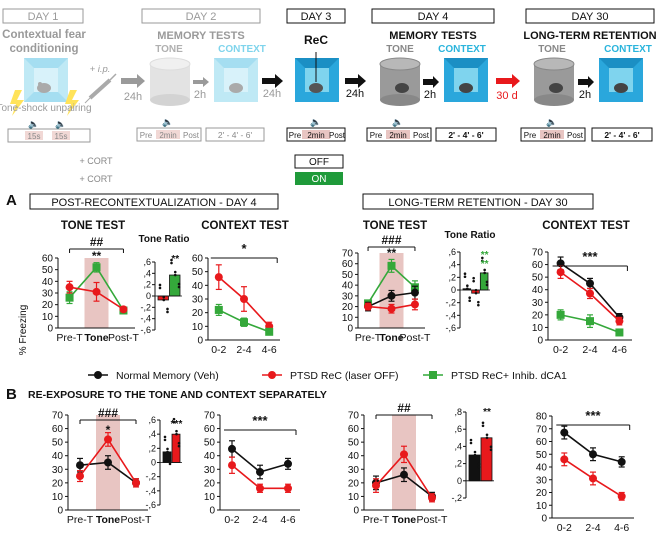 The width and height of the screenshot is (668, 537). What do you see at coordinates (167, 122) in the screenshot?
I see `speaker-icon-d2: 🔈` at bounding box center [167, 122].